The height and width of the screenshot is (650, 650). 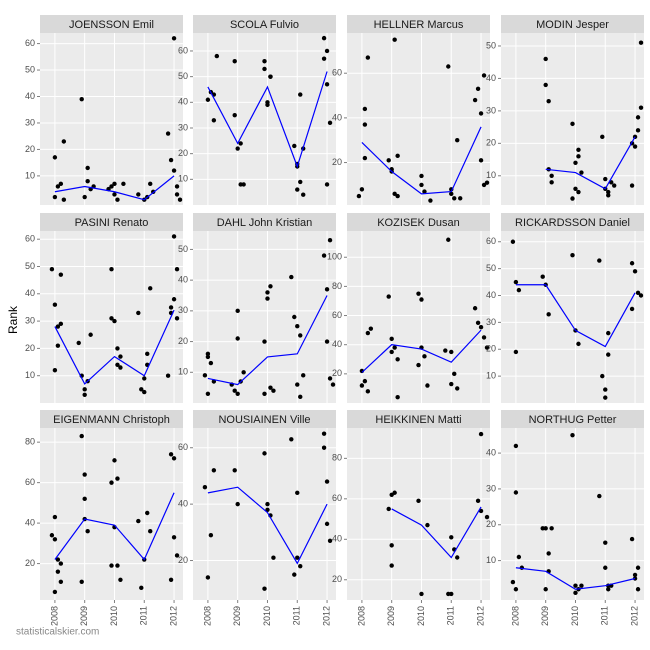 What do you see at coordinates (337, 315) in the screenshot?
I see `y-tick-label: 60` at bounding box center [337, 315].